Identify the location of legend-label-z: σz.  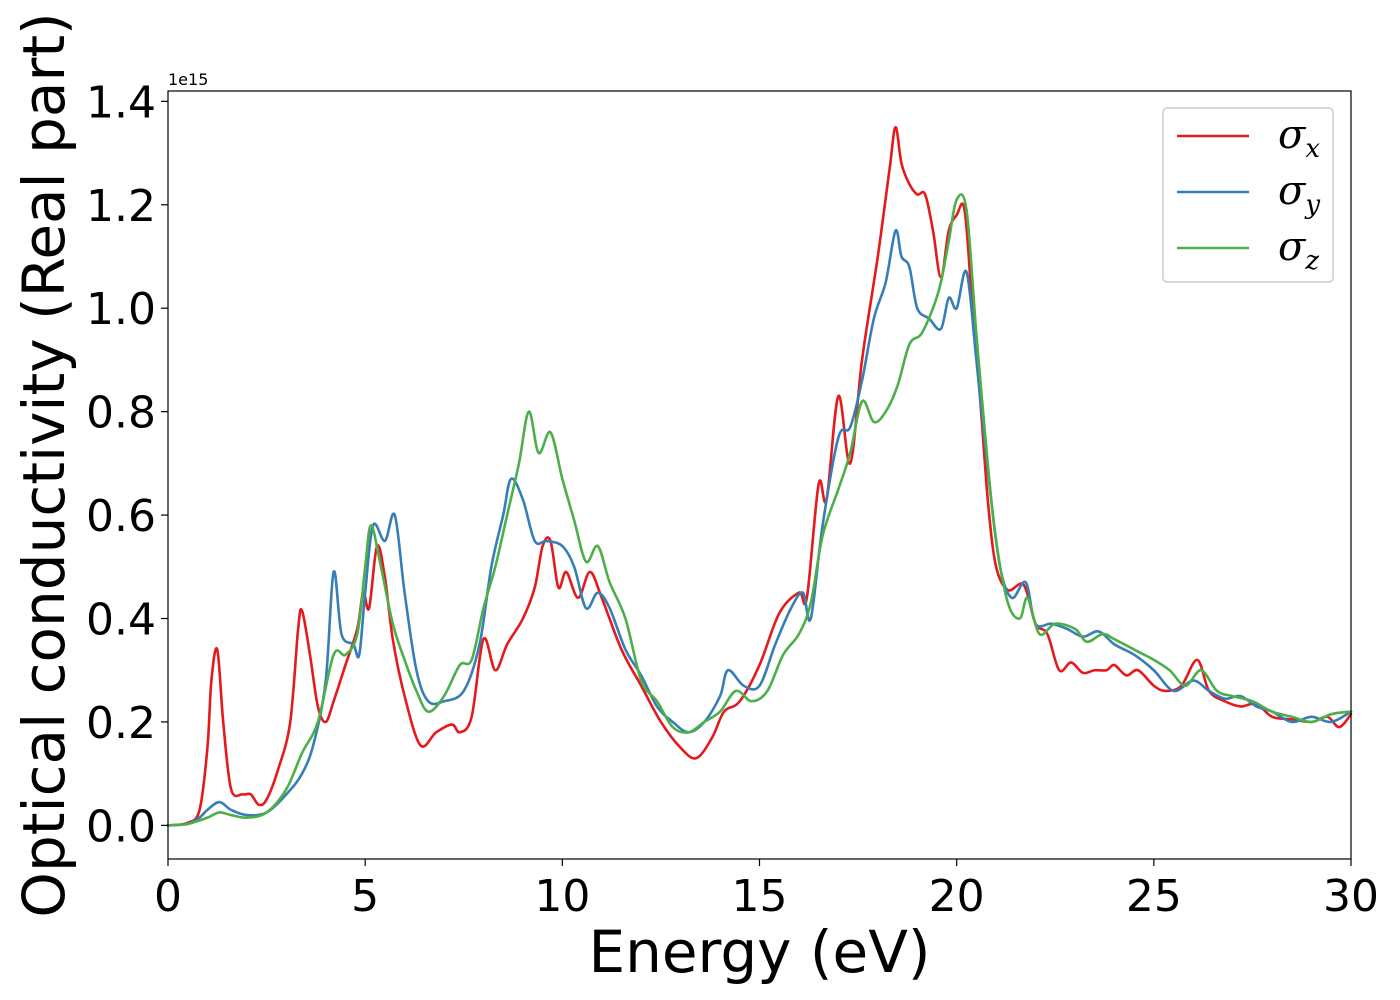
(1298, 250).